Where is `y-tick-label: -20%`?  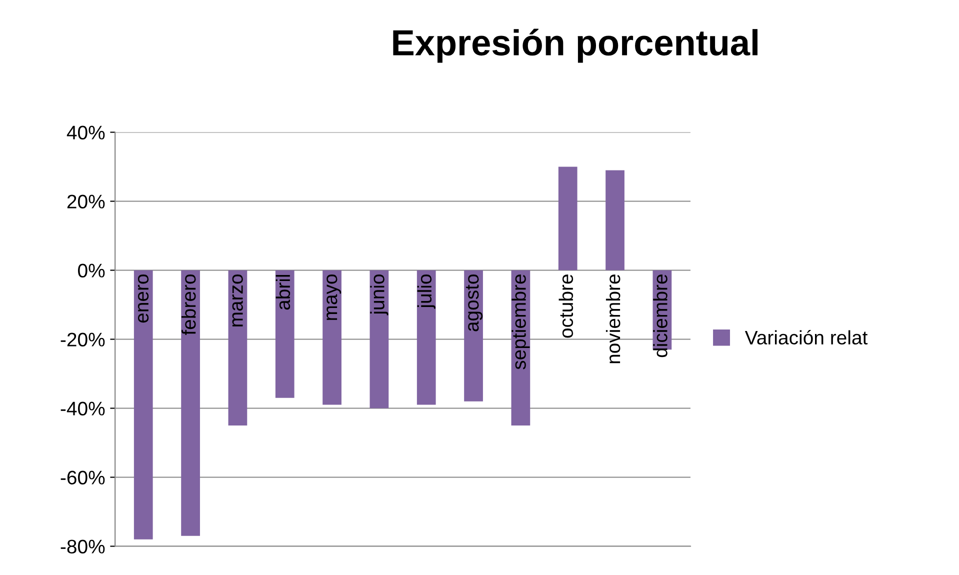 y-tick-label: -20% is located at coordinates (82, 339).